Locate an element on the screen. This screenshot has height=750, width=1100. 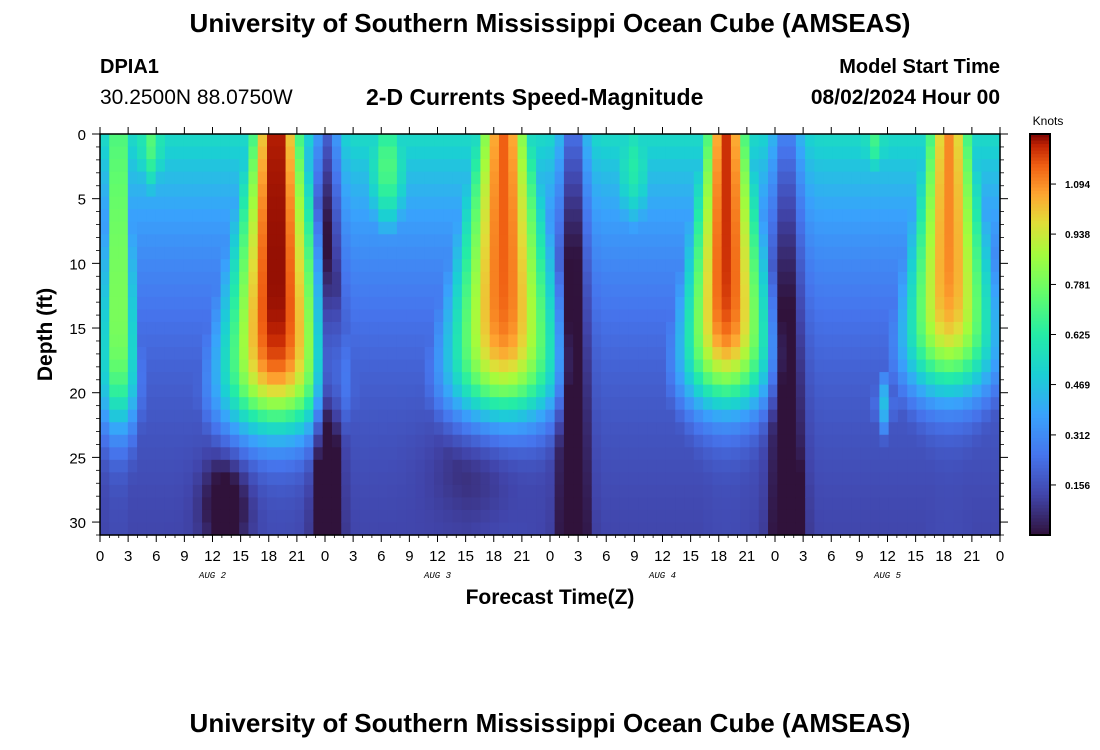
x-tick-label: 3 is located at coordinates (128, 556).